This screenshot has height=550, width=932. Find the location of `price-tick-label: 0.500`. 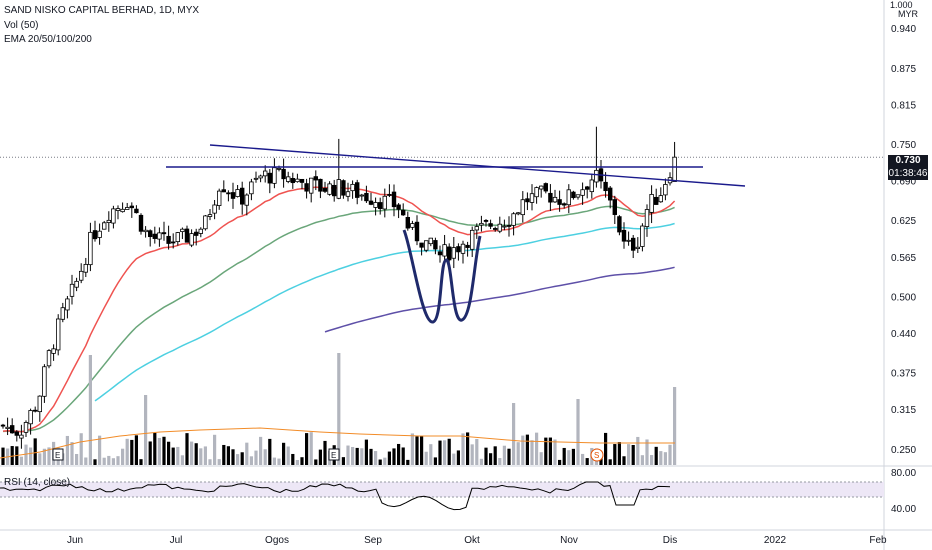

price-tick-label: 0.500 is located at coordinates (903, 297).